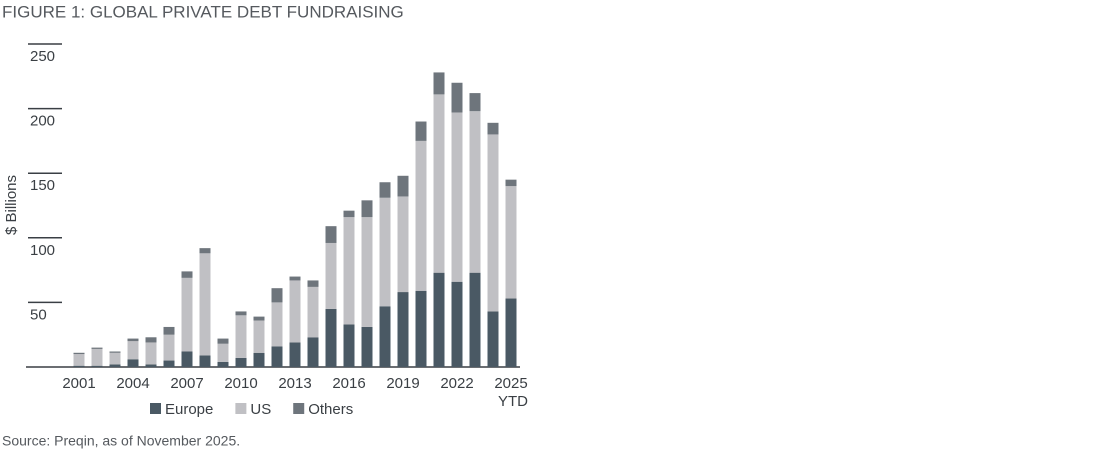 The image size is (1111, 457). Describe the element at coordinates (348, 383) in the screenshot. I see `x-tick-label: 2016` at that location.